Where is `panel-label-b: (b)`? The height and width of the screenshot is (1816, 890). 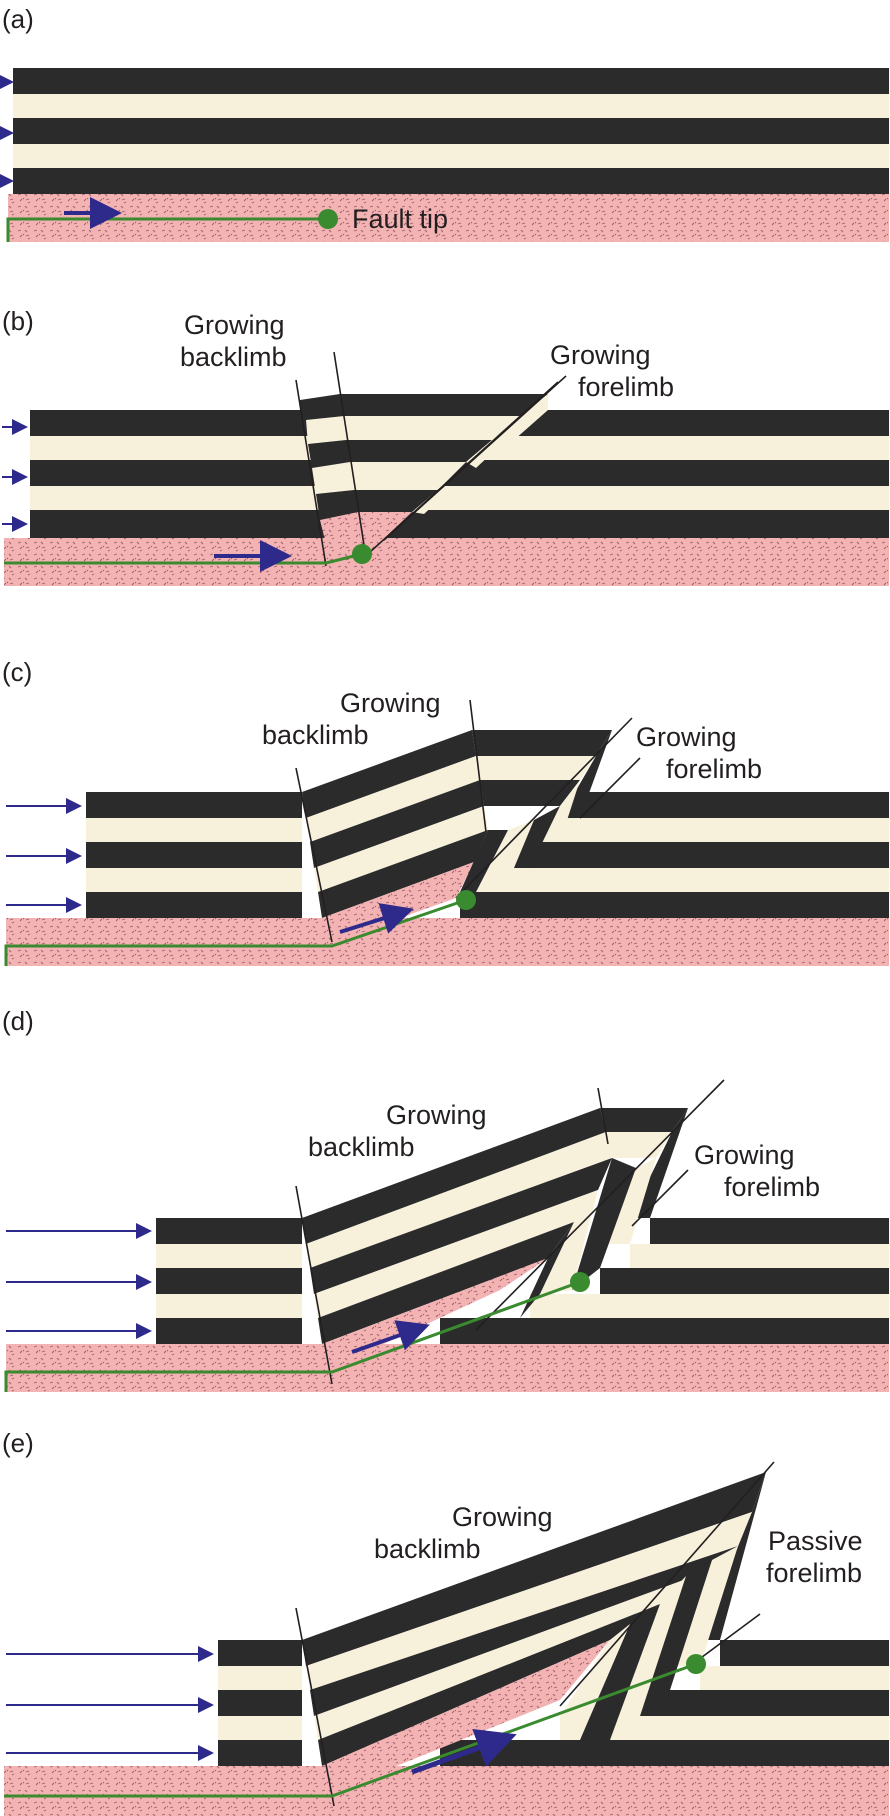 panel-label-b: (b) is located at coordinates (18, 321).